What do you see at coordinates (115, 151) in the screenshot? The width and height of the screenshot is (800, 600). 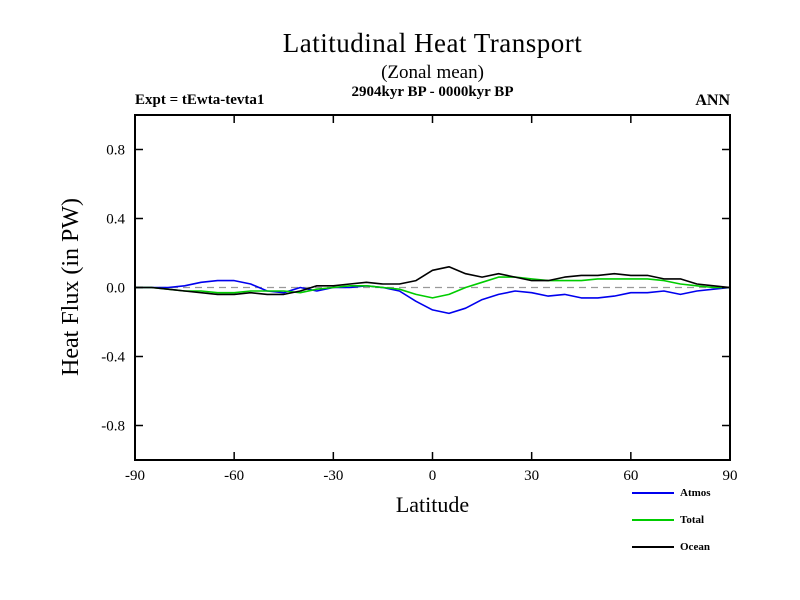 I see `y-tick-label: 0.8` at bounding box center [115, 151].